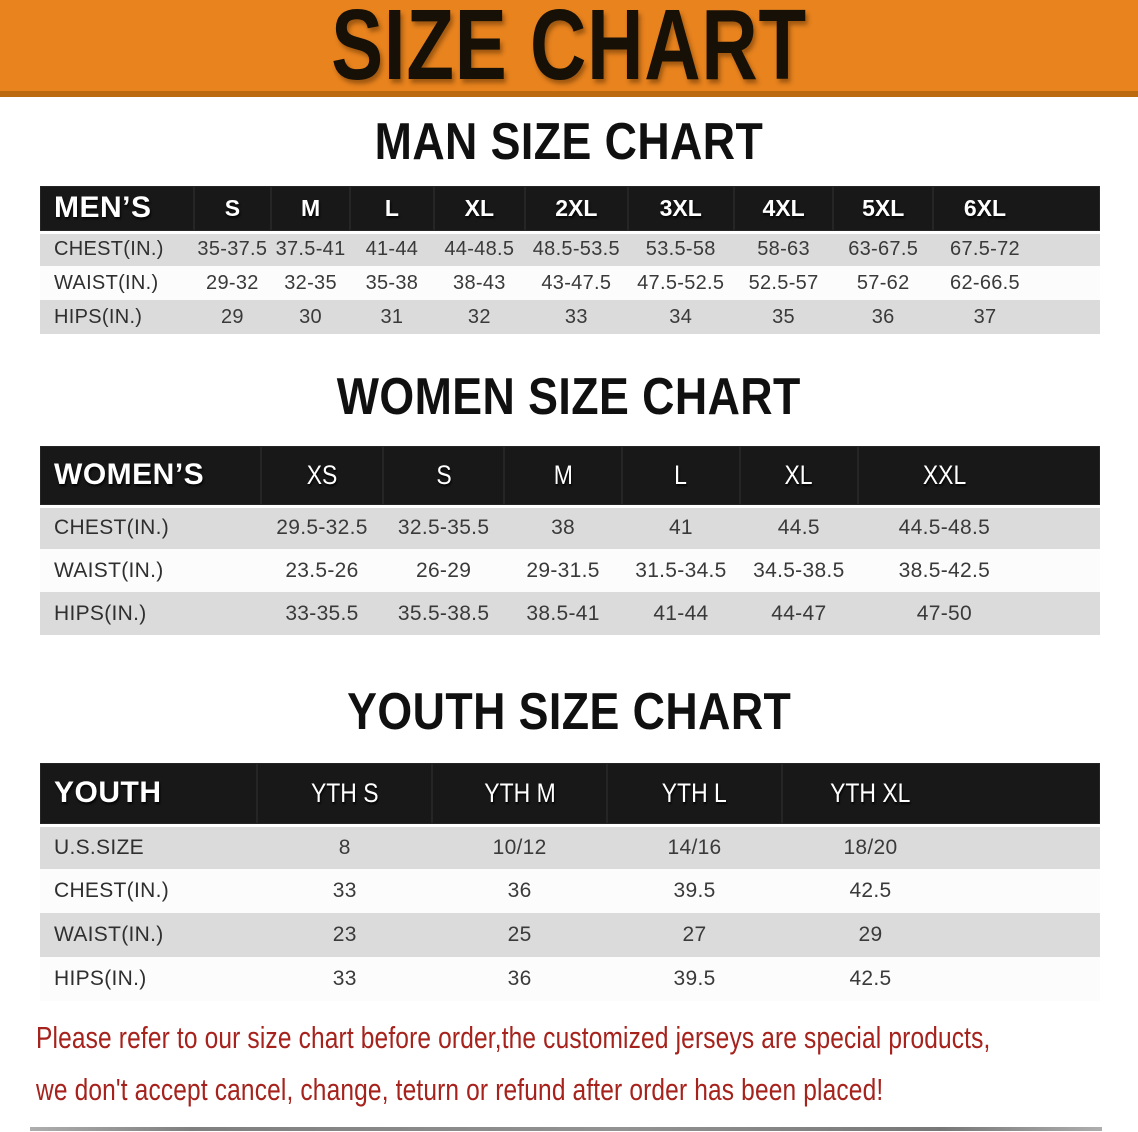 This screenshot has width=1138, height=1132. I want to click on table-title-cell: MEN’S, so click(117, 210).